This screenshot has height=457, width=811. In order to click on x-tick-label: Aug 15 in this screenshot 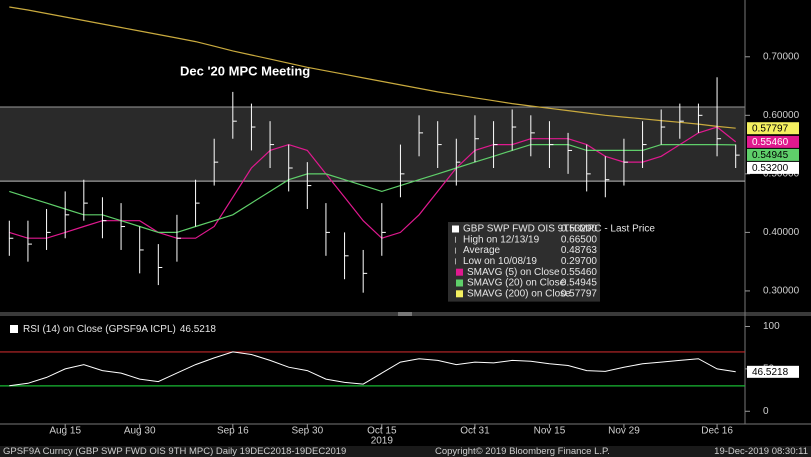, I will do `click(65, 431)`.